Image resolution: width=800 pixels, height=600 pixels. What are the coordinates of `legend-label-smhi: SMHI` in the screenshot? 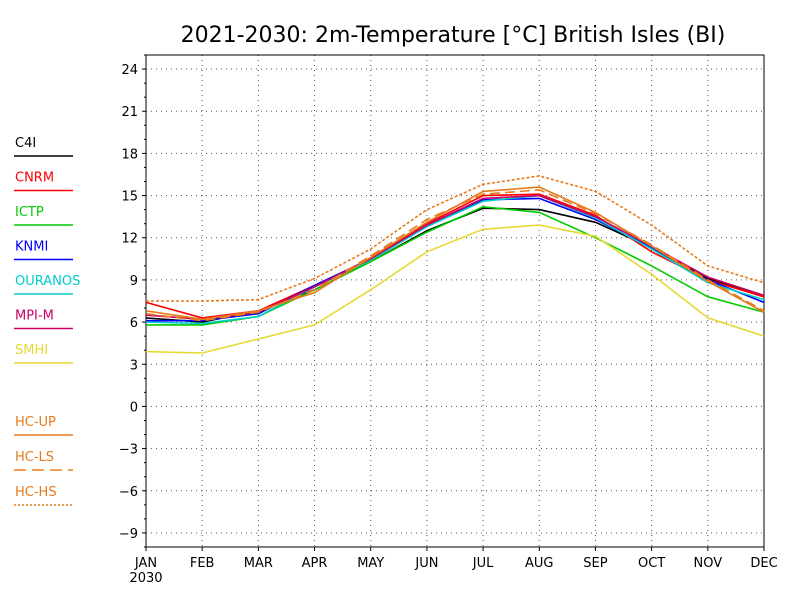 It's located at (31, 350).